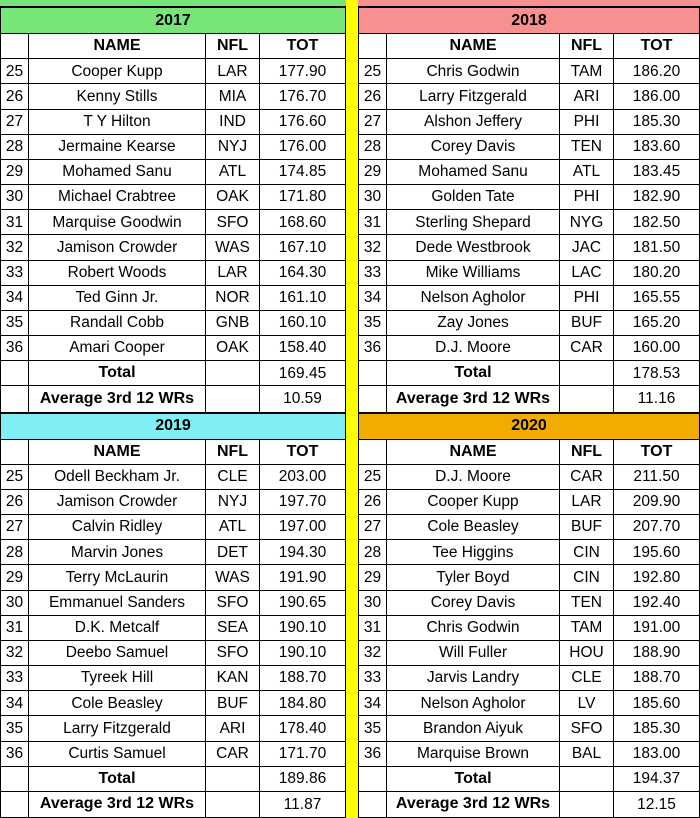 Image resolution: width=700 pixels, height=818 pixels. Describe the element at coordinates (117, 754) in the screenshot. I see `name-cell: Curtis Samuel` at that location.